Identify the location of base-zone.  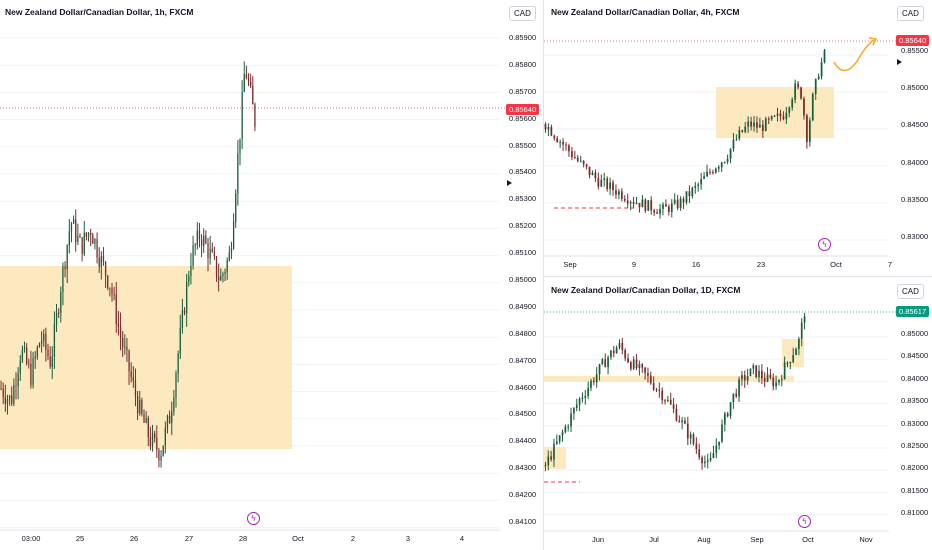
(555, 458).